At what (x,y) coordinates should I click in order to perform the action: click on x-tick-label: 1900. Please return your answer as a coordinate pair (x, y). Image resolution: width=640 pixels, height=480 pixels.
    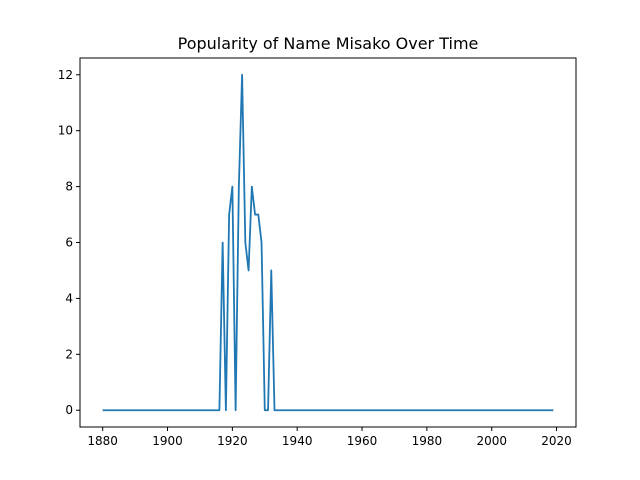
    Looking at the image, I should click on (167, 441).